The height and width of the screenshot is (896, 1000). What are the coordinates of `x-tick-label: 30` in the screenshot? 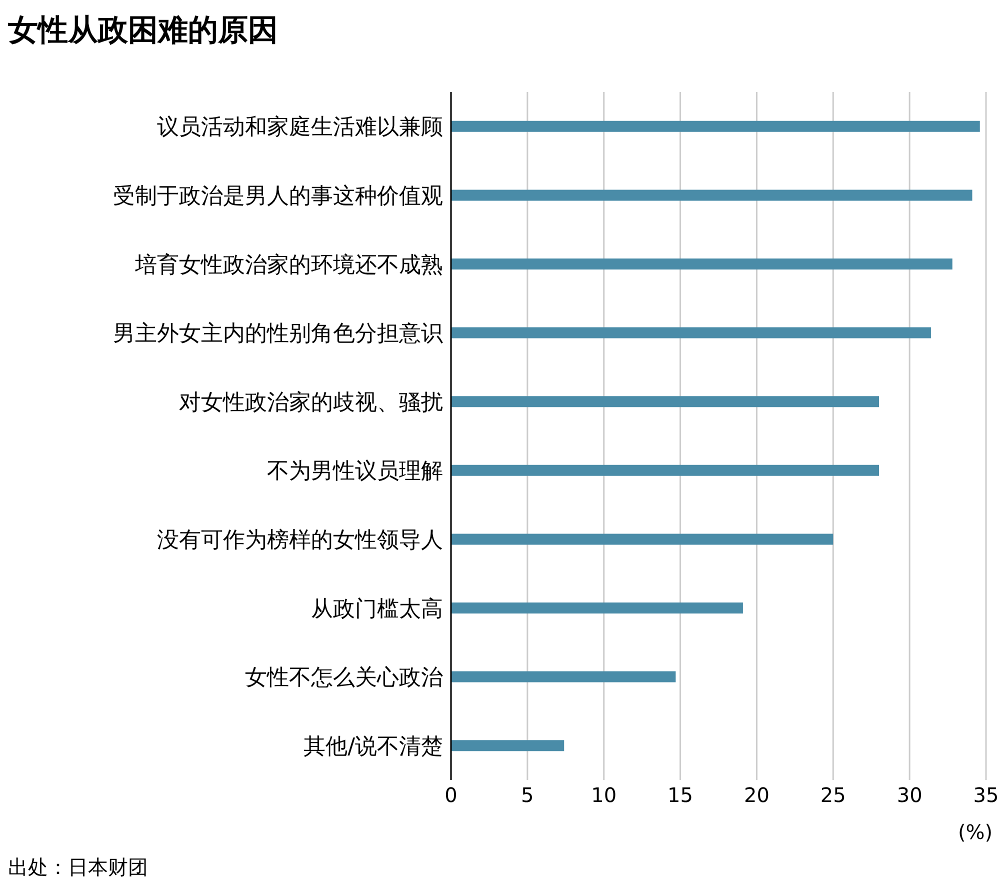 It's located at (909, 795).